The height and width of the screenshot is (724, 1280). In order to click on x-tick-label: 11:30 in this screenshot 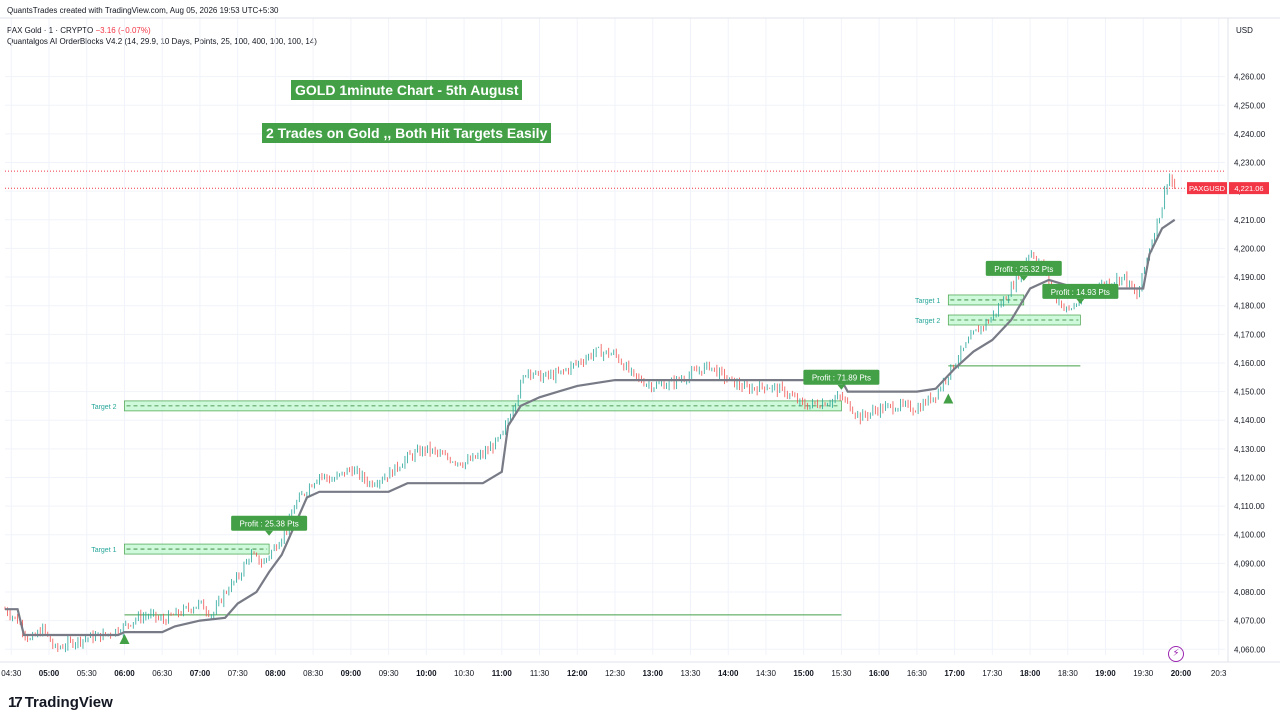, I will do `click(540, 673)`.